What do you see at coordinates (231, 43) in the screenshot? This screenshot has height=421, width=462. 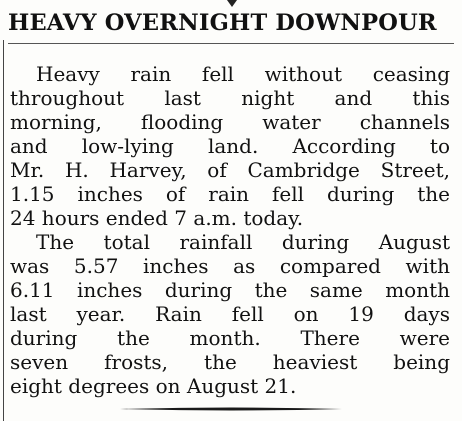 I see `headline-rule` at bounding box center [231, 43].